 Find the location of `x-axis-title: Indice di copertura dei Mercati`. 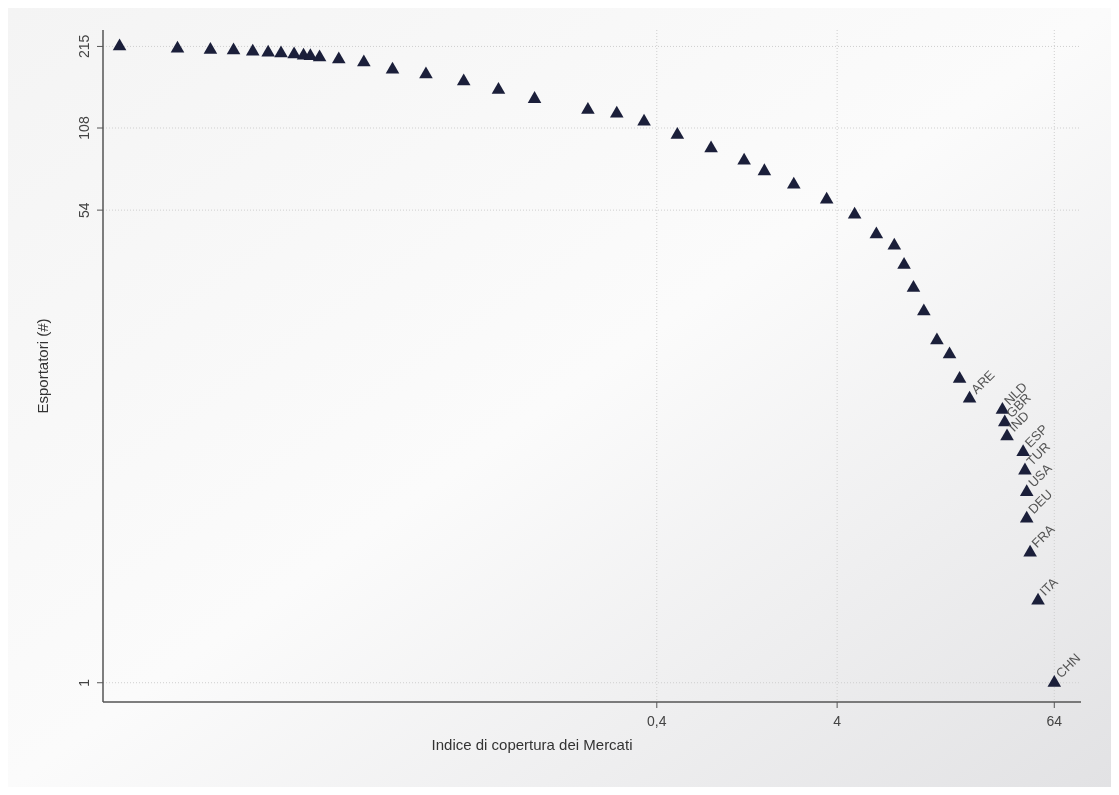

x-axis-title: Indice di copertura dei Mercati is located at coordinates (532, 744).